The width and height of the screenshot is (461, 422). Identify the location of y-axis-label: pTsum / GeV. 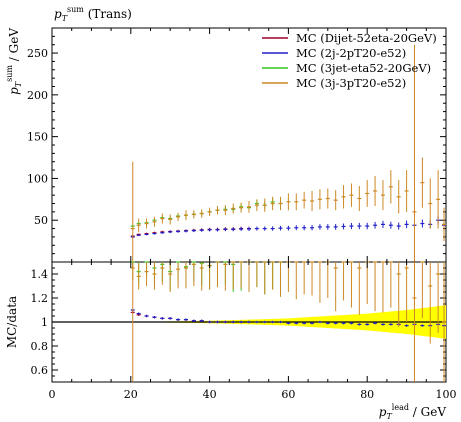
(14, 61).